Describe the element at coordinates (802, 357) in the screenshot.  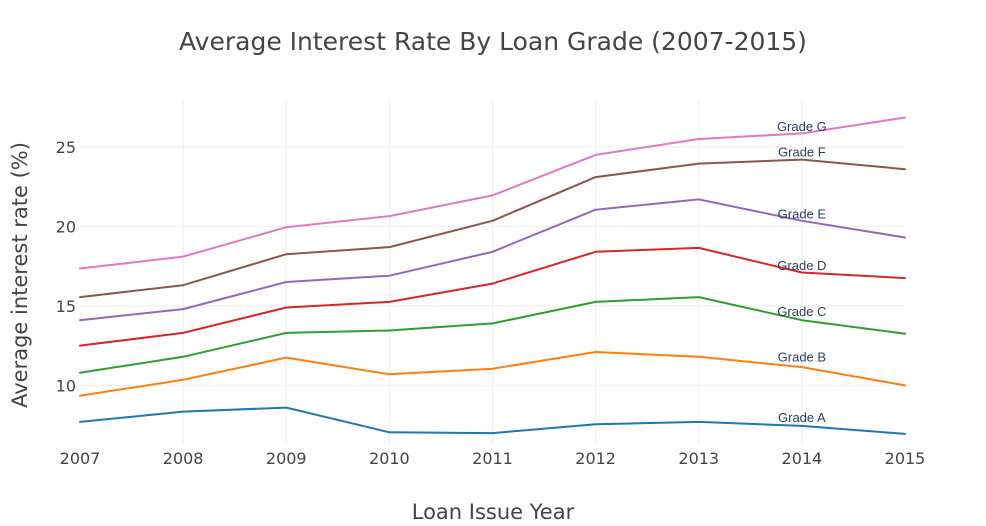
I see `annotation-grade-b: Grade B` at that location.